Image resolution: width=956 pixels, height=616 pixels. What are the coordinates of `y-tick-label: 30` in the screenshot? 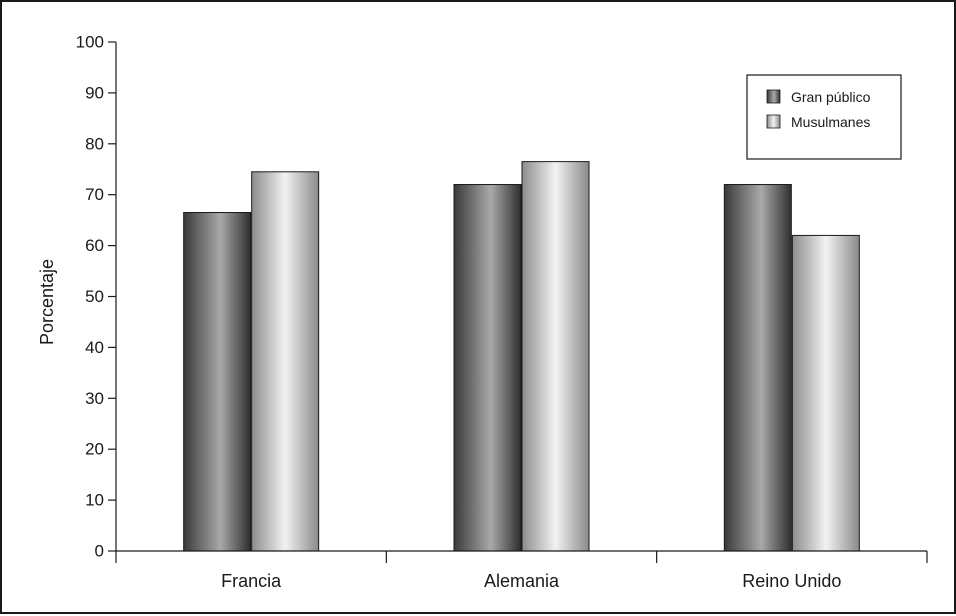 It's located at (94, 398).